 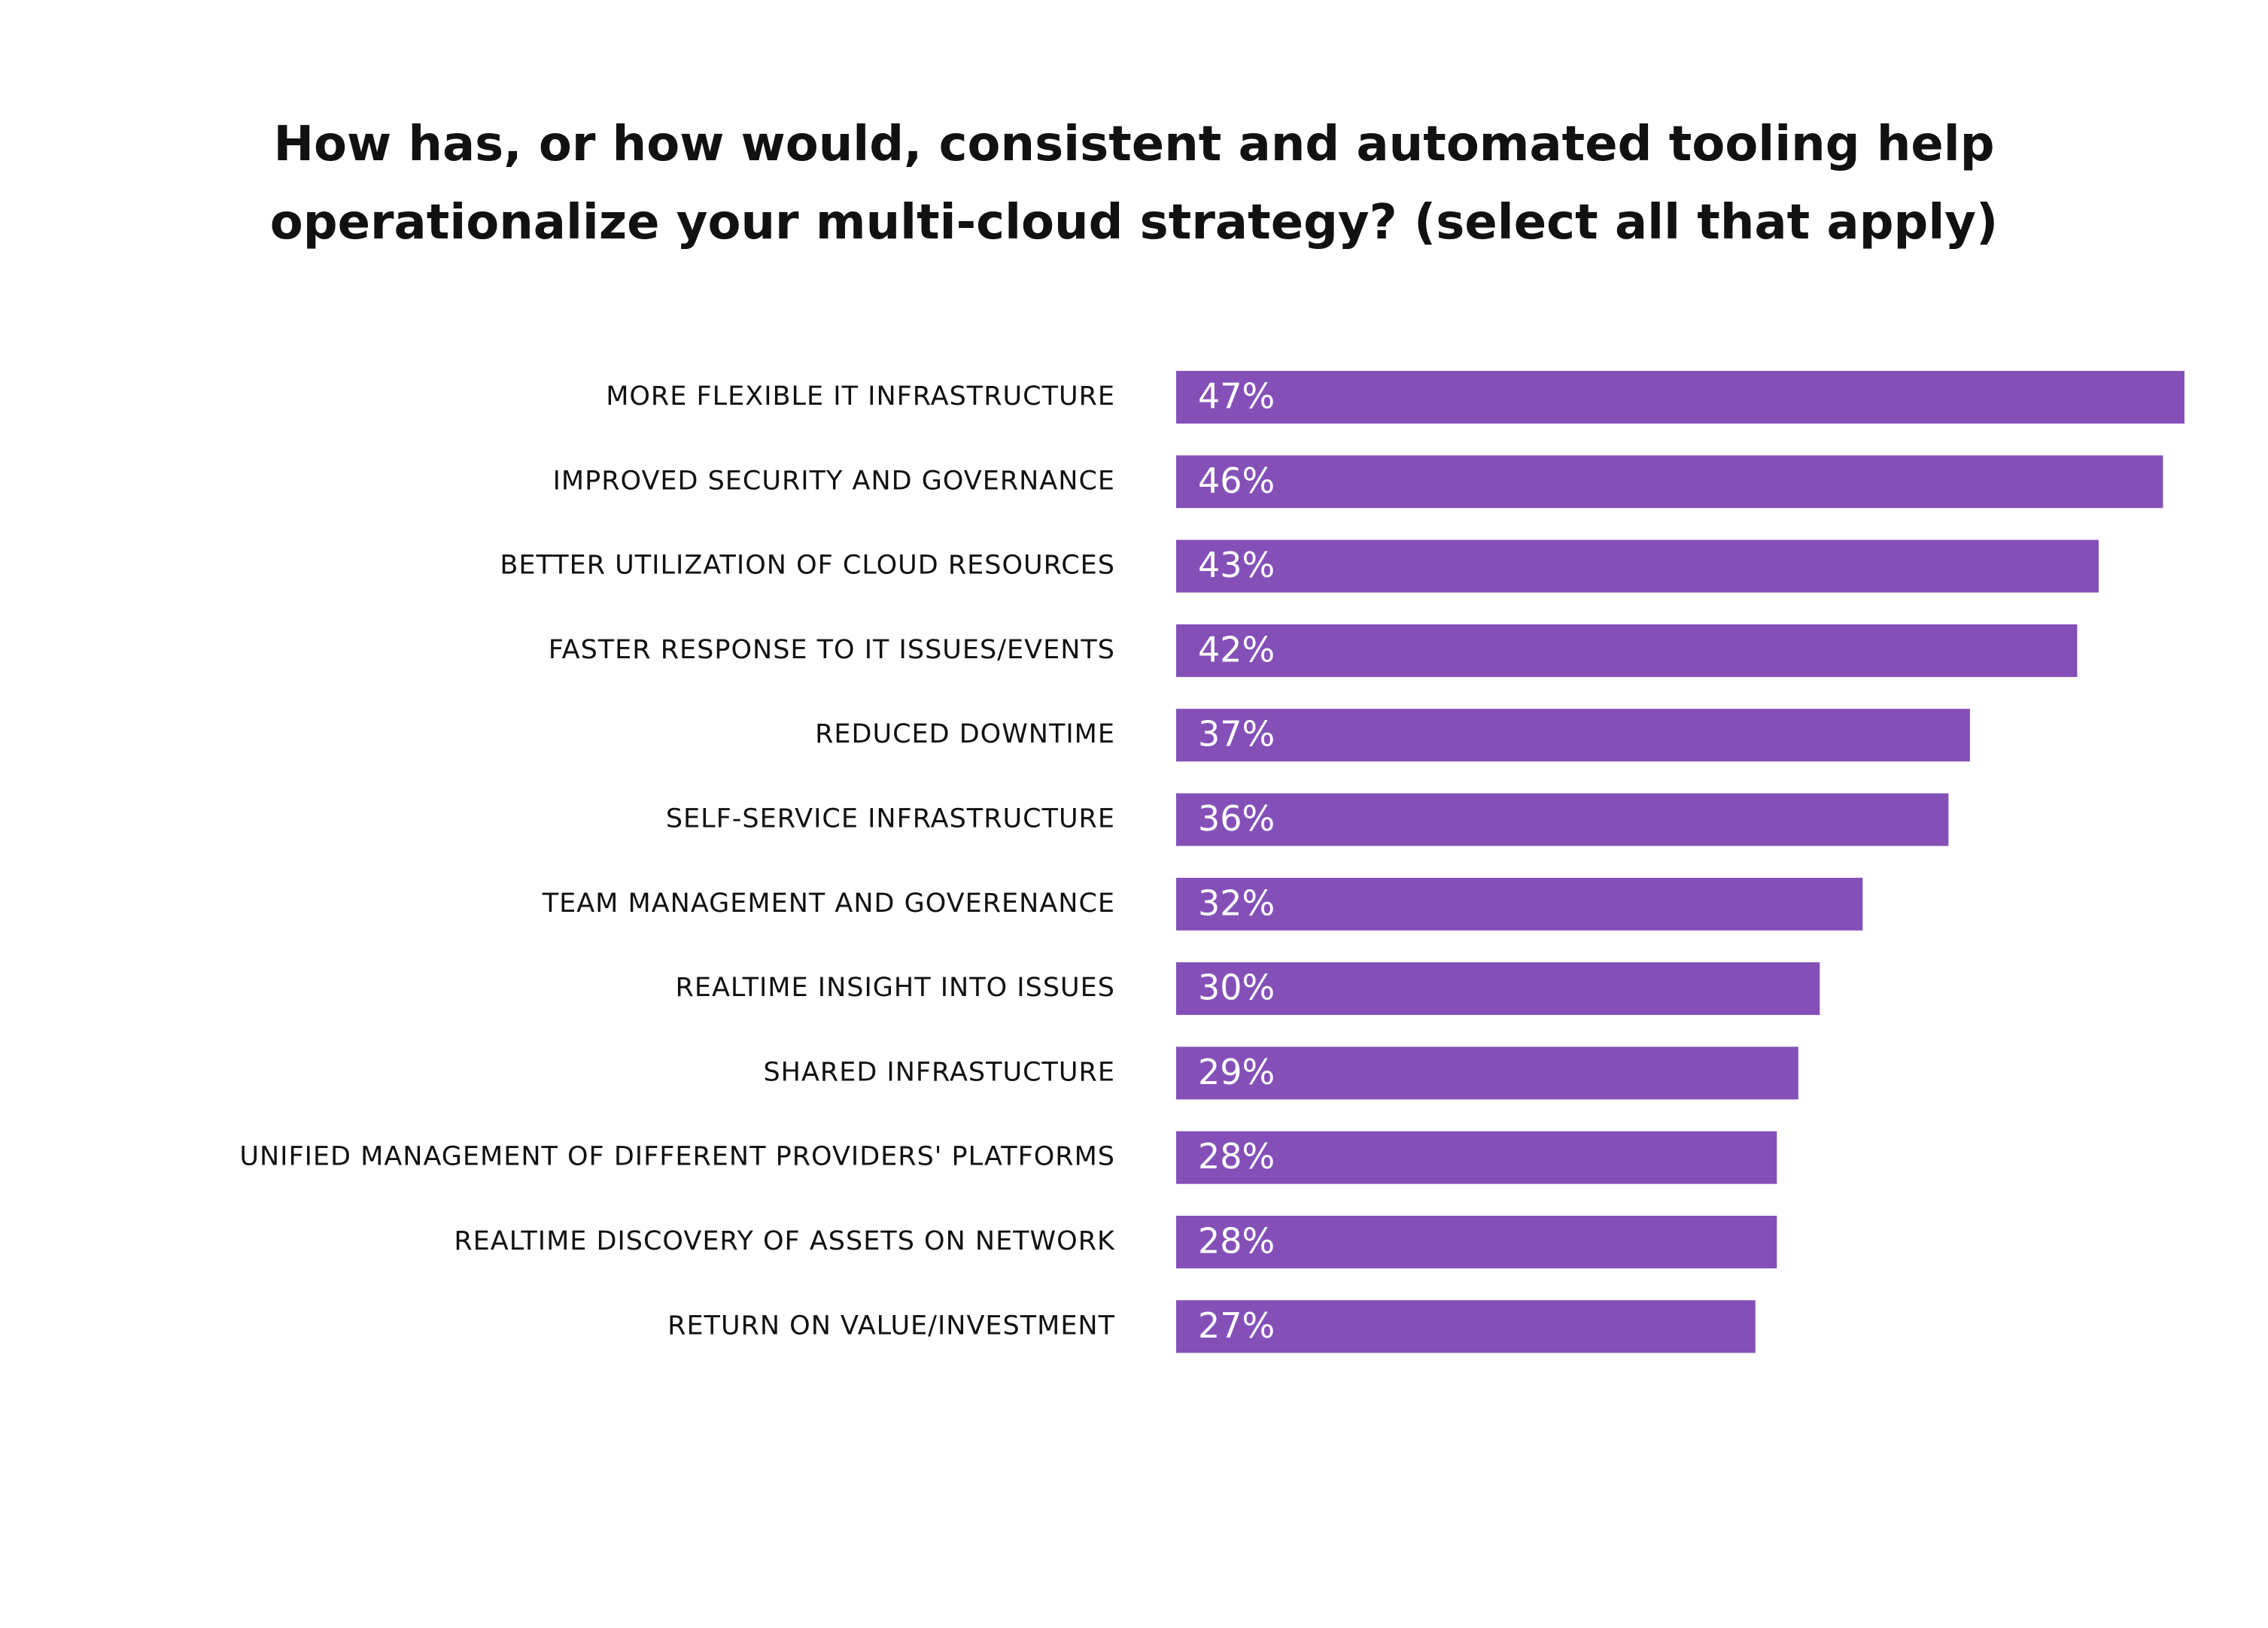 I want to click on value-label: 46%, so click(x=1237, y=480).